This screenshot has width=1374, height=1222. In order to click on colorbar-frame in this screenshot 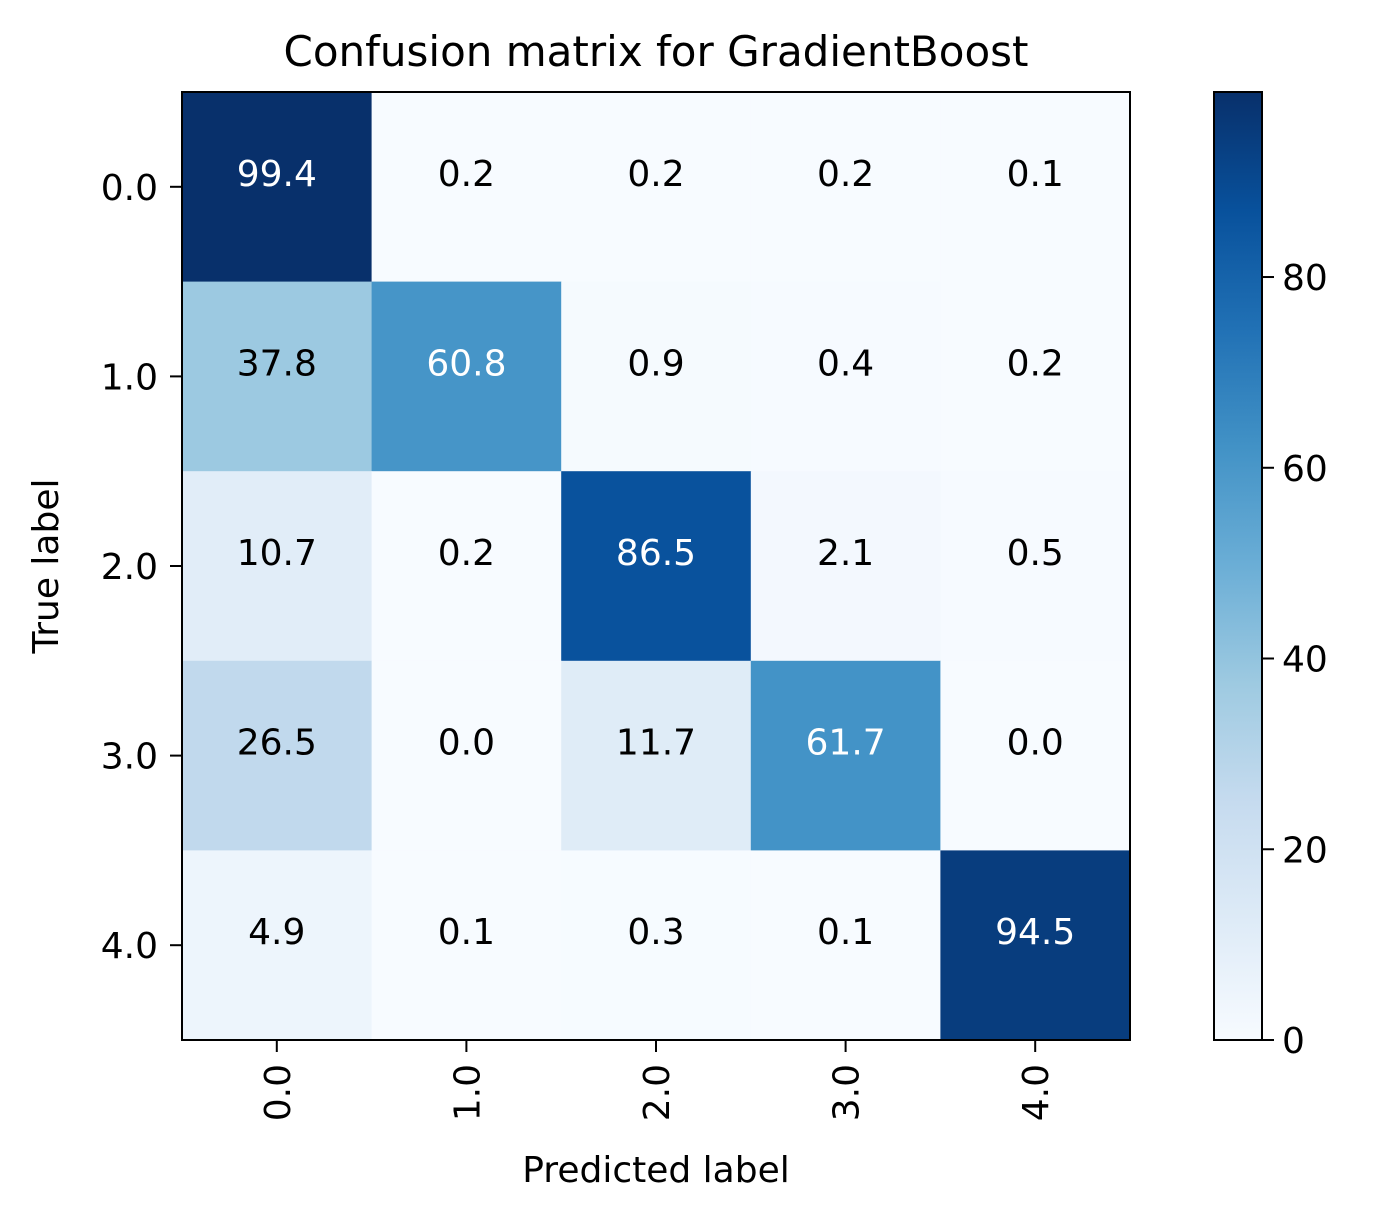, I will do `click(1238, 566)`.